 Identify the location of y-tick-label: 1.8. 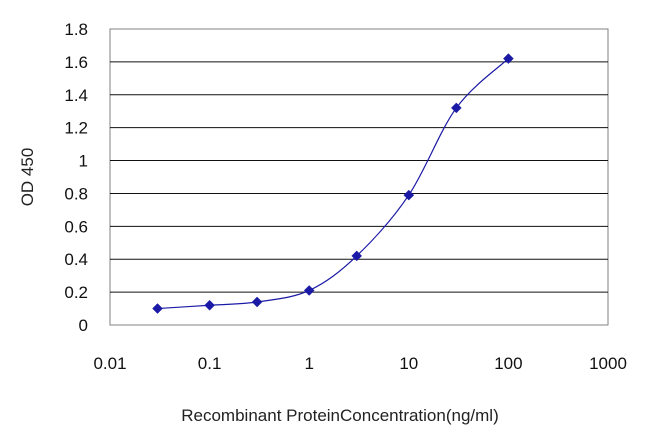
(76, 29).